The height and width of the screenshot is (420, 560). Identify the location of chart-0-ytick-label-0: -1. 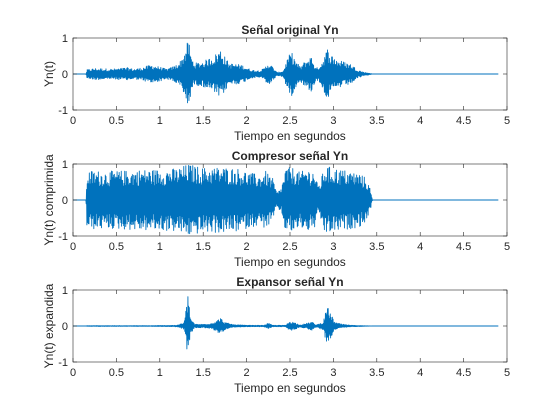
(63, 111).